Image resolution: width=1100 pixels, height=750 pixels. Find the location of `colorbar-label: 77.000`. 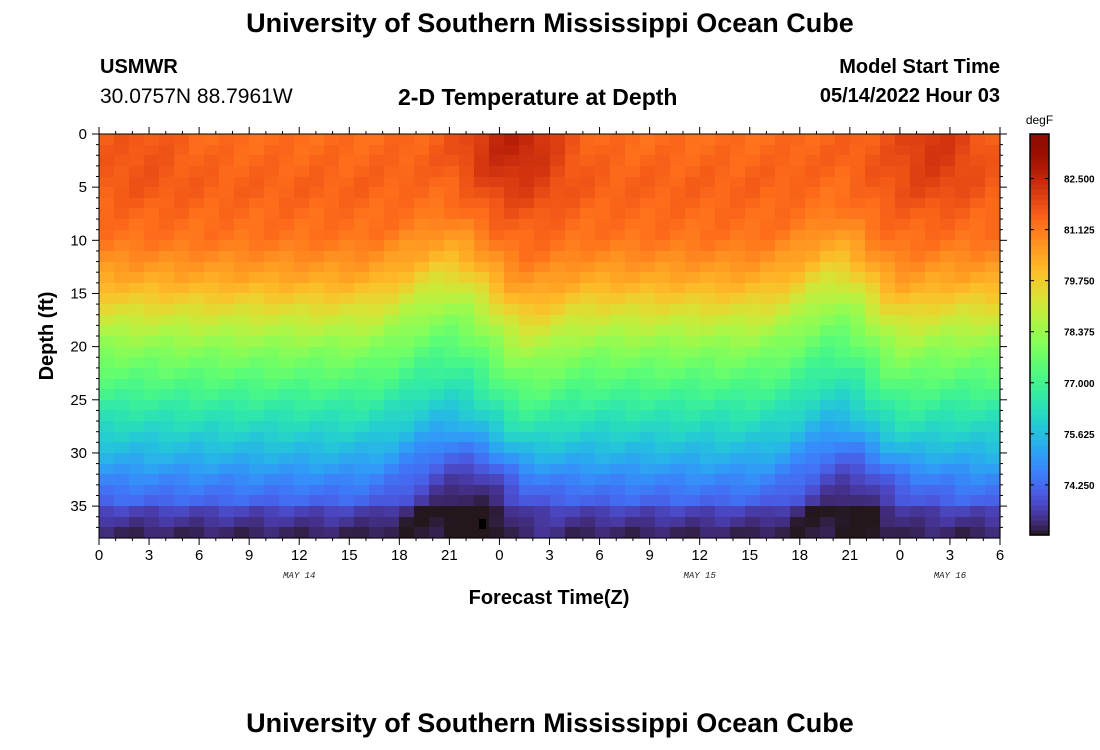

colorbar-label: 77.000 is located at coordinates (1079, 384).